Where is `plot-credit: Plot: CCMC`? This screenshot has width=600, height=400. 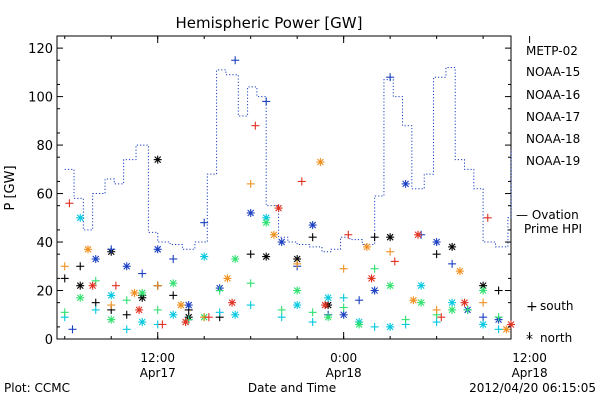
plot-credit: Plot: CCMC is located at coordinates (37, 388).